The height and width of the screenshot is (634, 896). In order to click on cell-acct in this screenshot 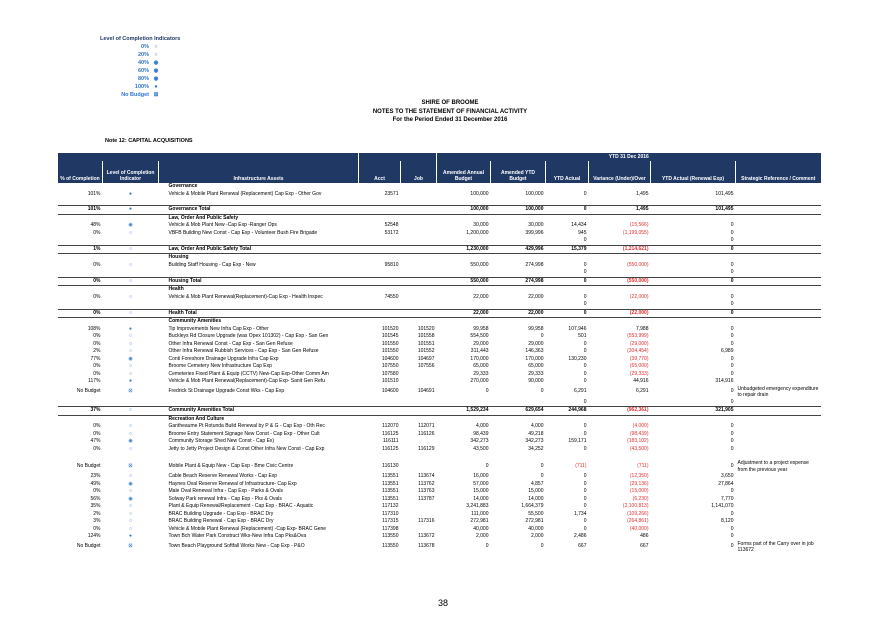, I will do `click(380, 305)`.